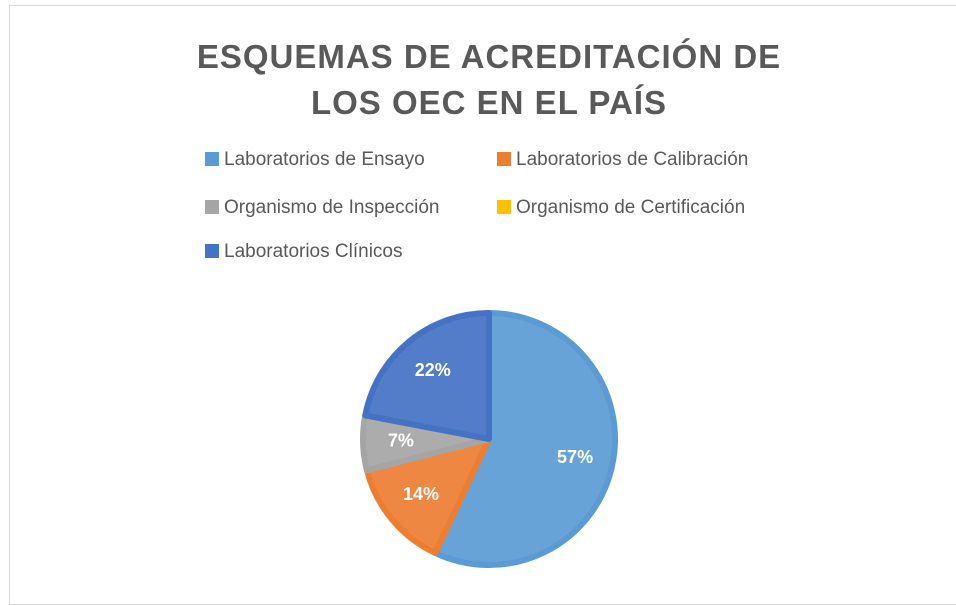  I want to click on data-label: 57%, so click(575, 457).